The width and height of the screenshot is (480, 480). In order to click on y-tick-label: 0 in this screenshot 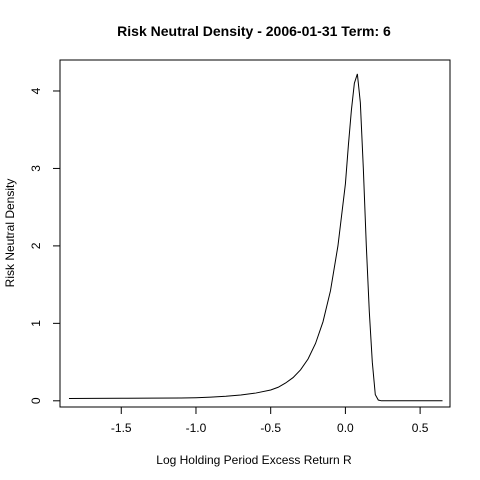, I will do `click(36, 400)`.